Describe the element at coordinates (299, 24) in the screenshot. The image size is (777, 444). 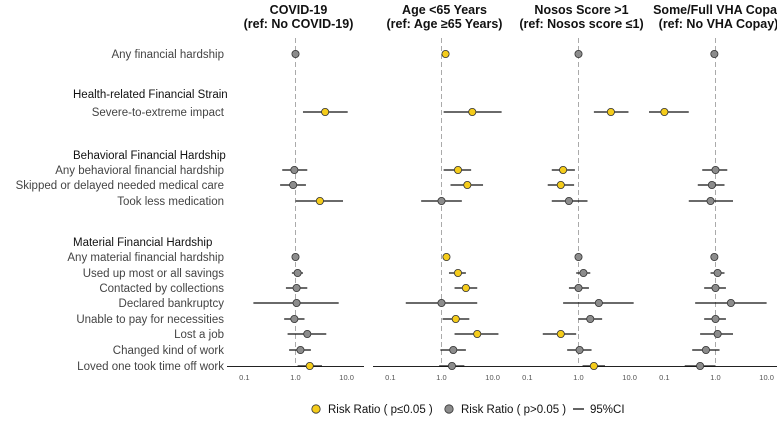
I see `panel-subtitle-1: (ref: No COVID-19)` at that location.